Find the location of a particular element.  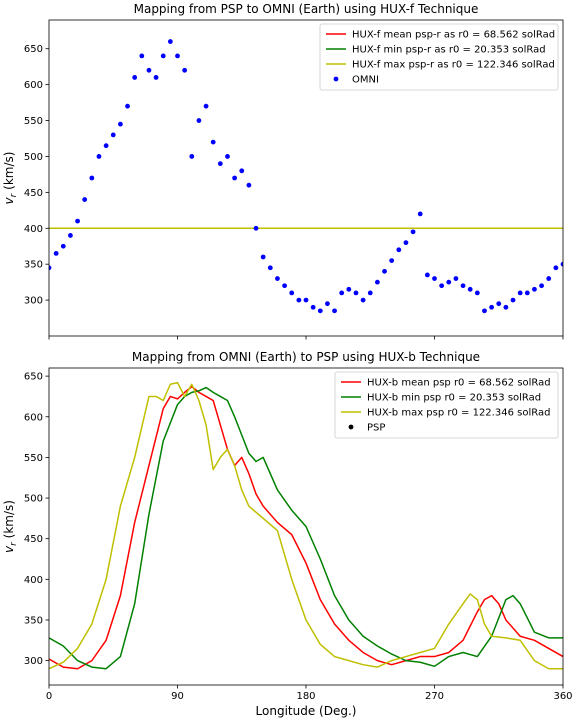

x-tick: 270 is located at coordinates (434, 693).